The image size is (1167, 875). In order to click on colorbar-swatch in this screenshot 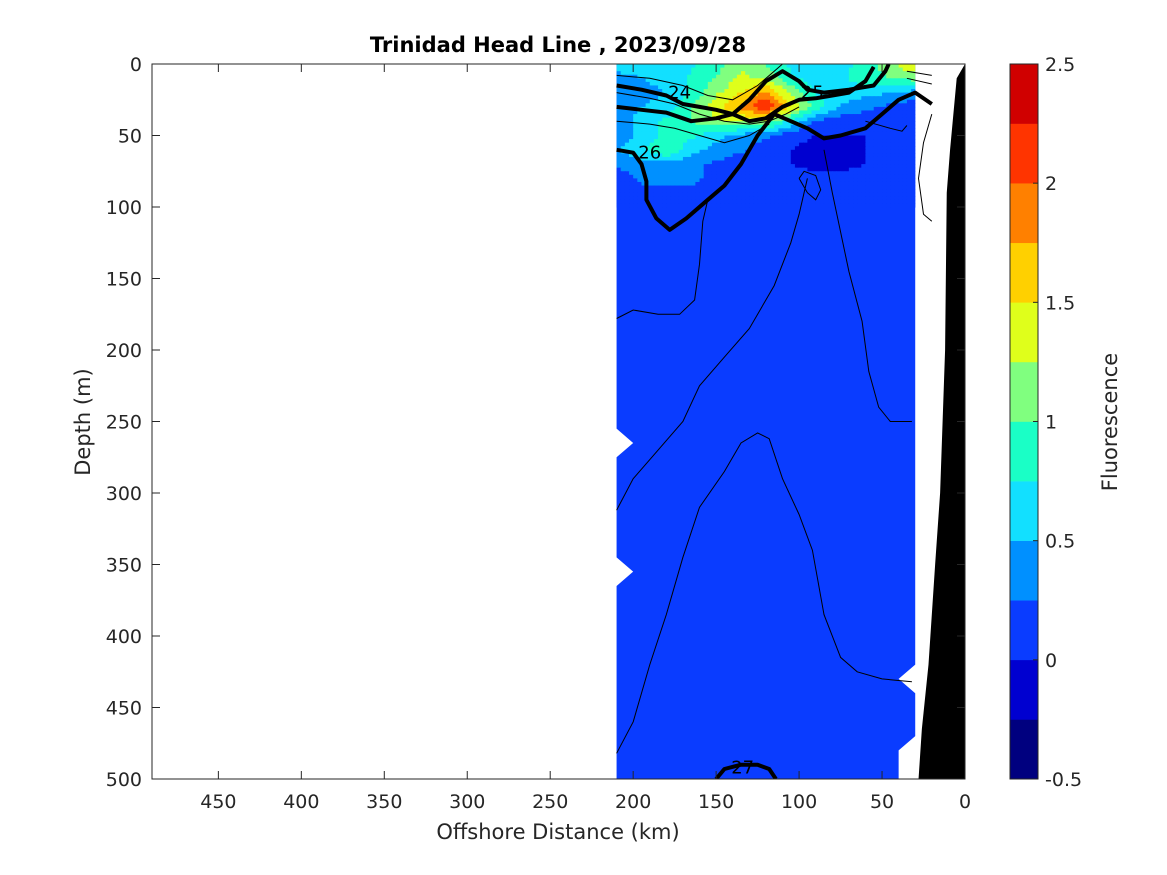, I will do `click(1024, 94)`.